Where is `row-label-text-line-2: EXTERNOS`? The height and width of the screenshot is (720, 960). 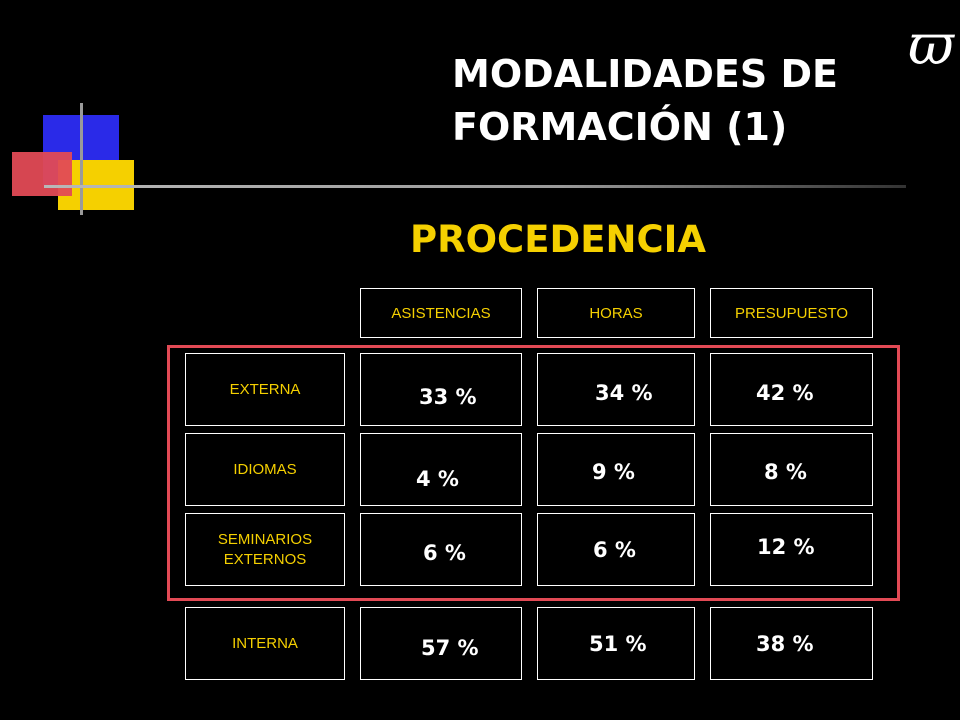
row-label-text-line-2: EXTERNOS is located at coordinates (265, 559).